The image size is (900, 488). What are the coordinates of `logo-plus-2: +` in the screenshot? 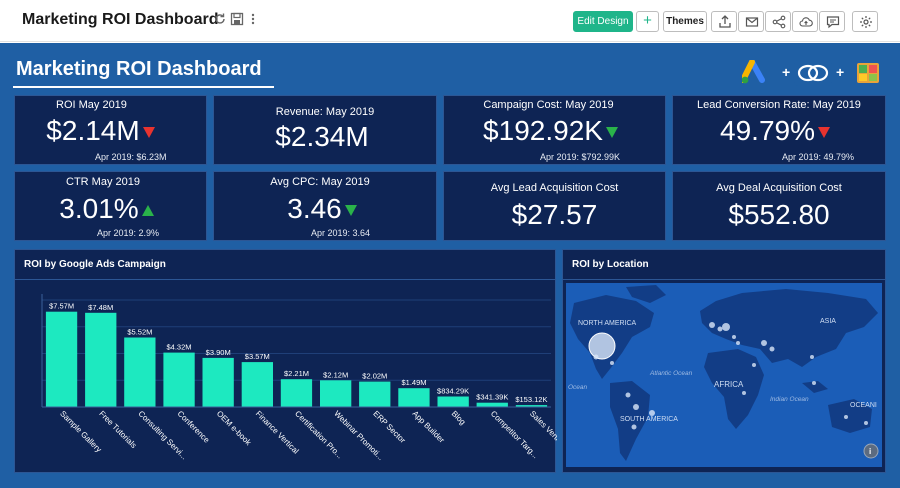 It's located at (840, 72).